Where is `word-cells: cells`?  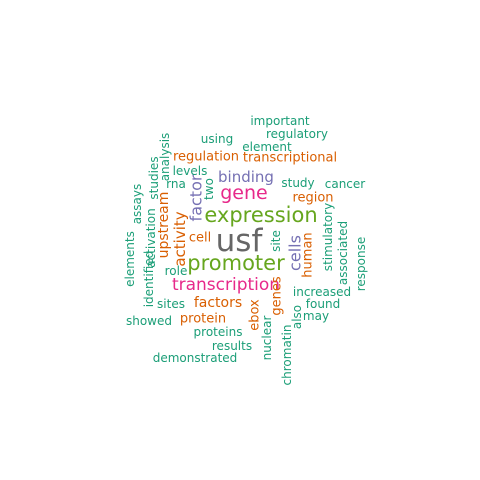
word-cells: cells is located at coordinates (295, 253).